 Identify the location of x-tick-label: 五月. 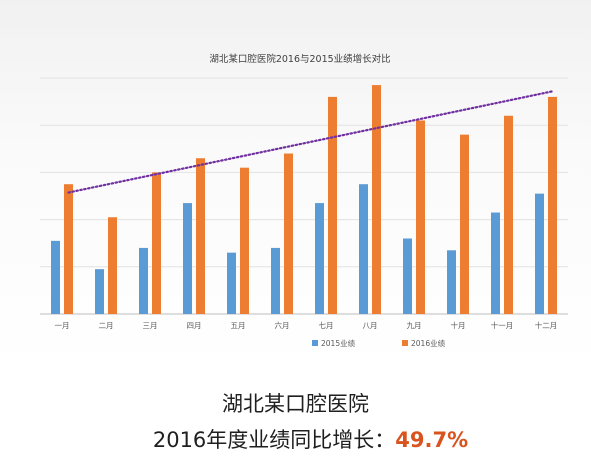
(238, 325).